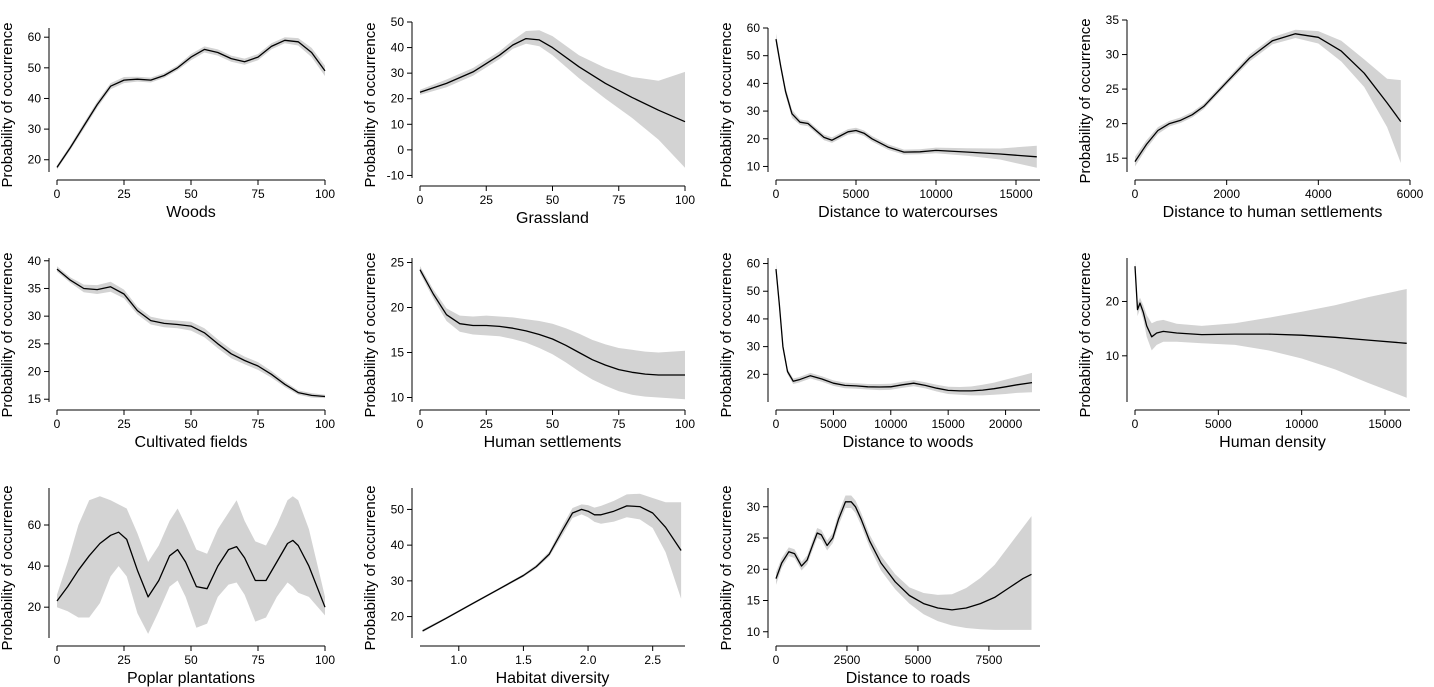 This screenshot has height=687, width=1434. I want to click on x-tick-label: 15000, so click(1385, 424).